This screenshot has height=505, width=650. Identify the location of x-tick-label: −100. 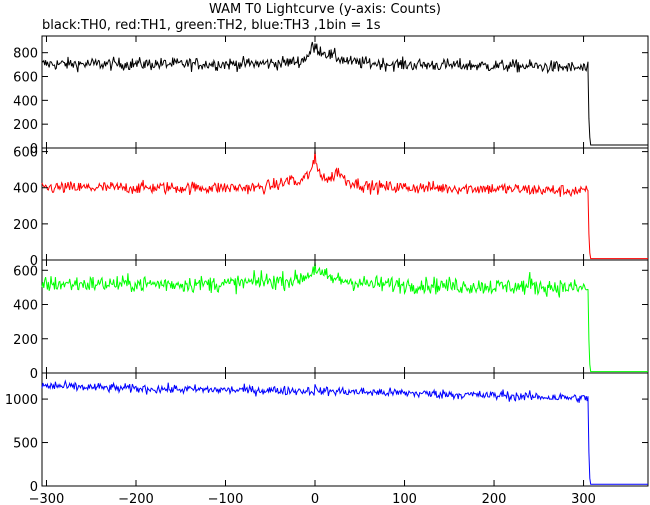
(226, 498).